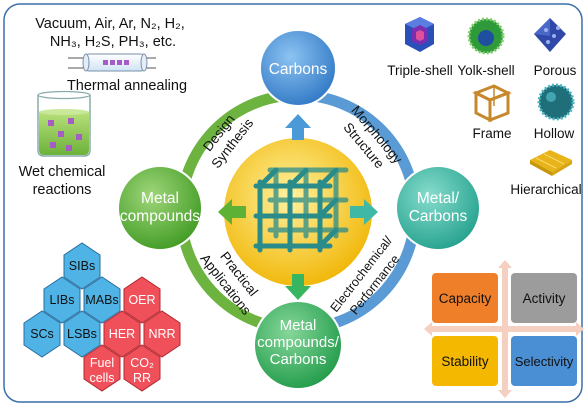  I want to click on hex-libs-label: LIBs, so click(61, 300).